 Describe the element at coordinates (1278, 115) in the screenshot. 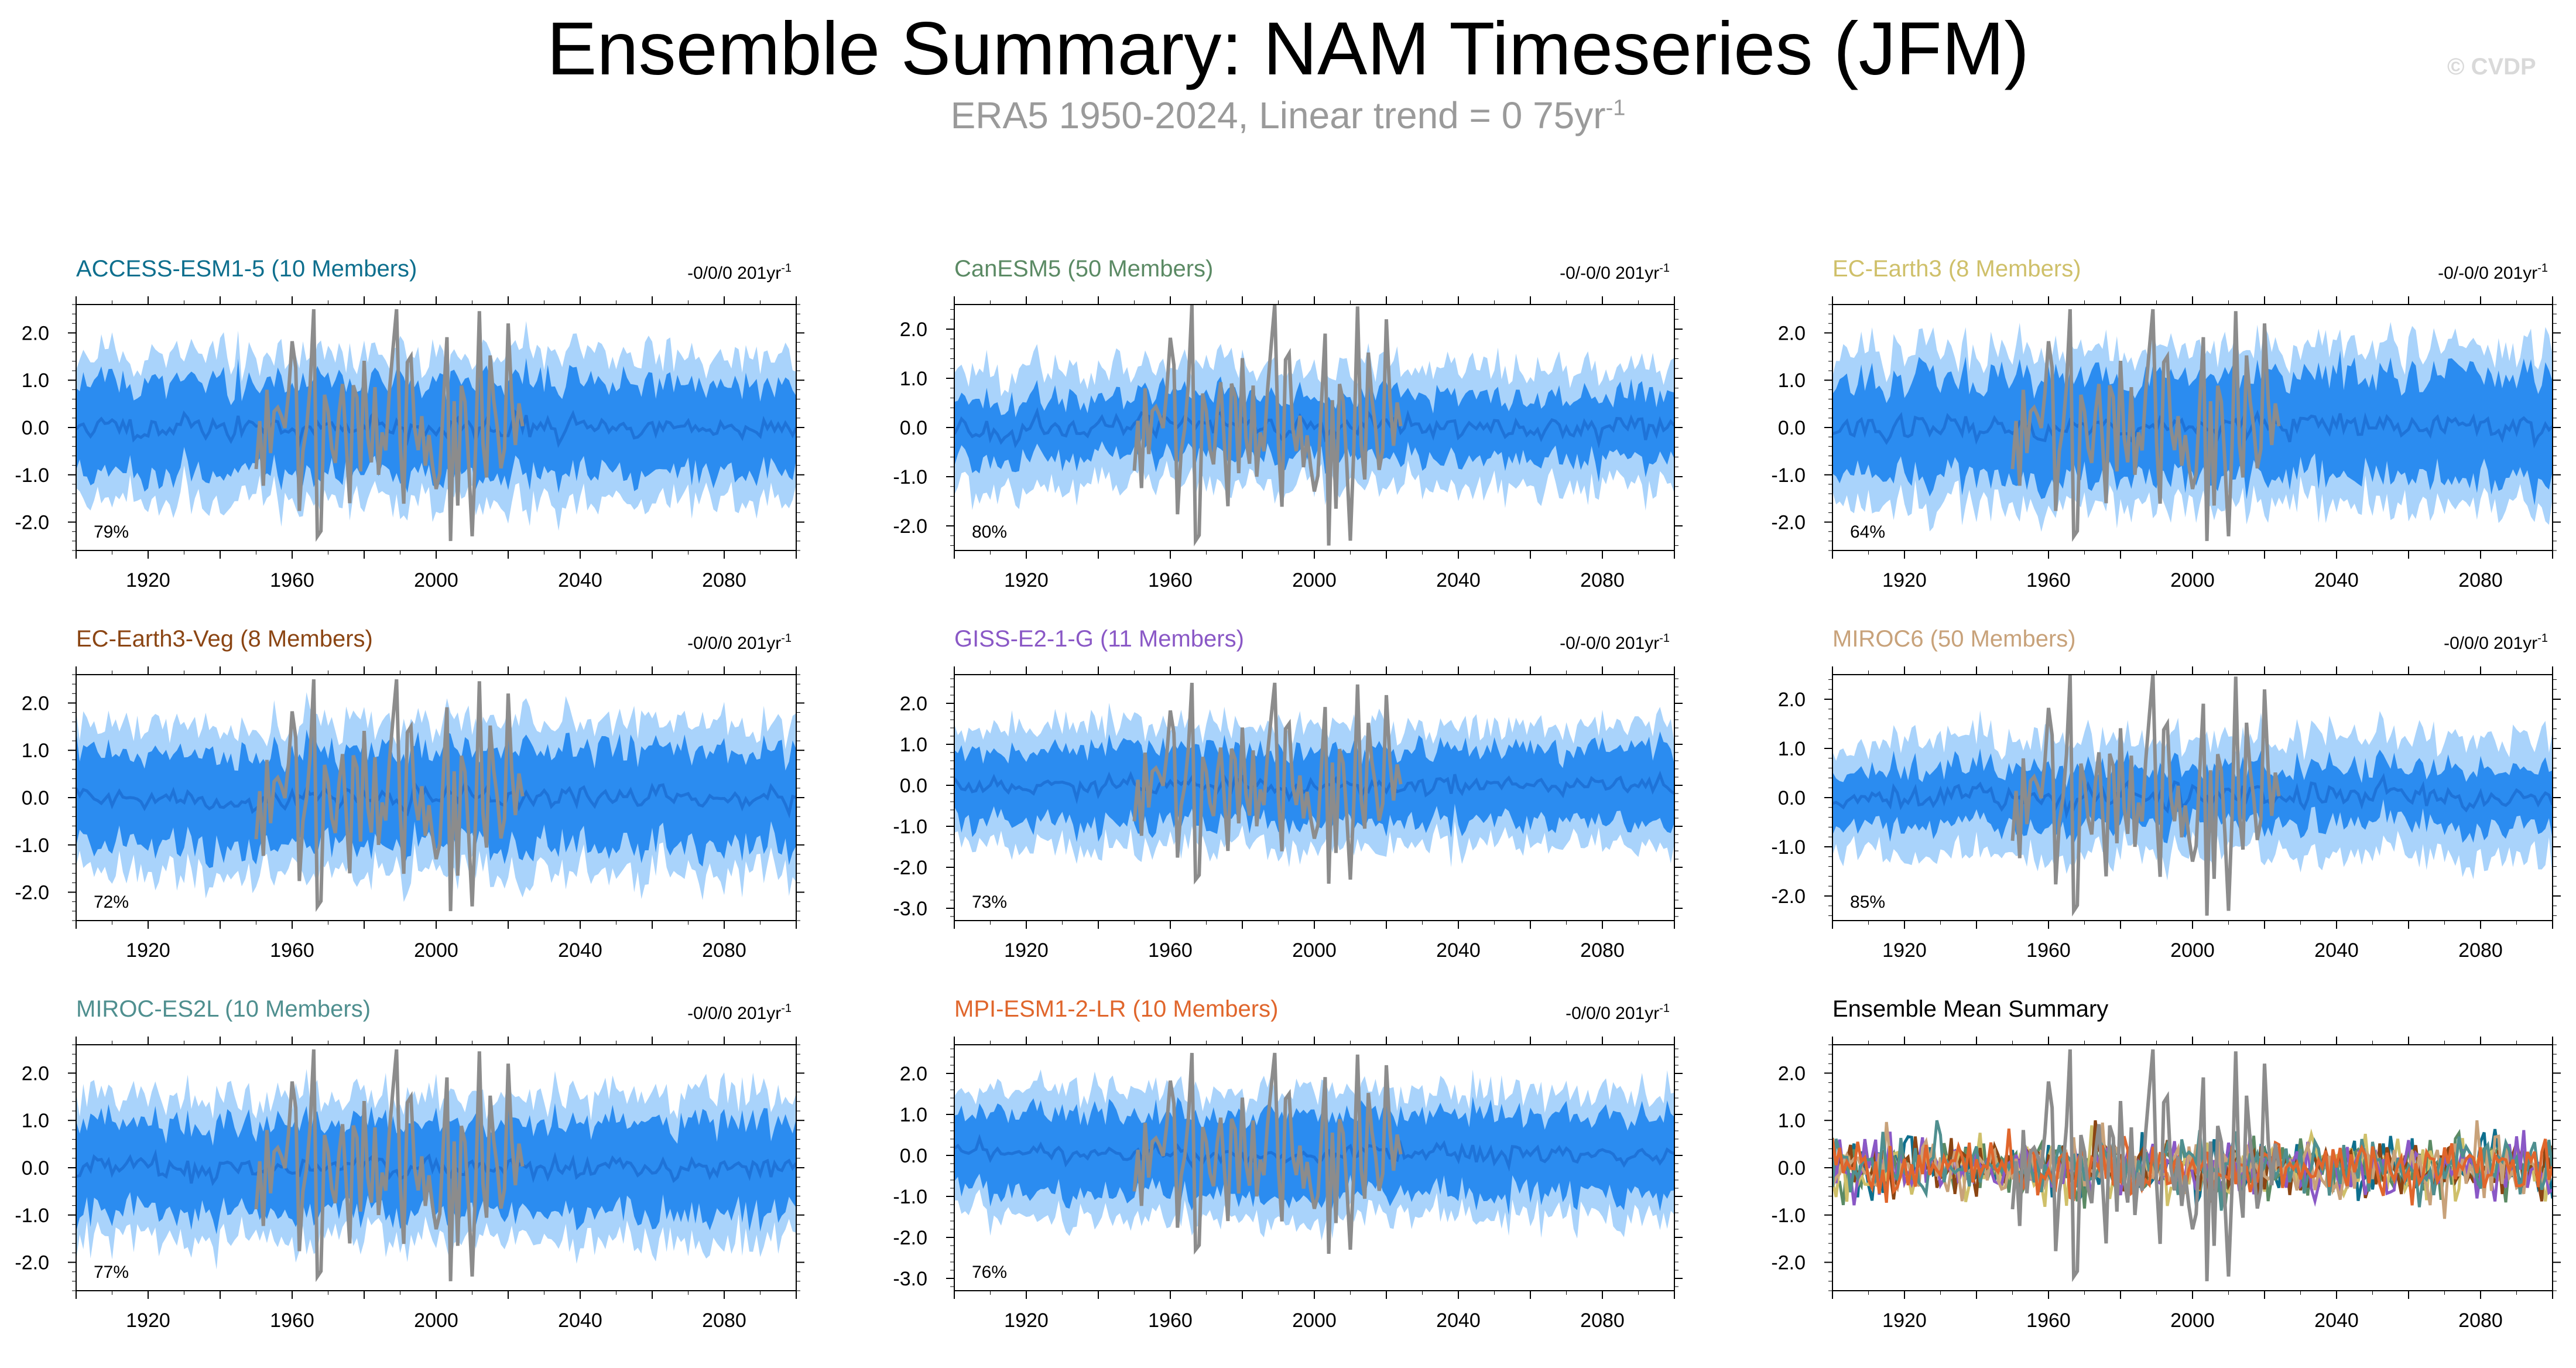

I see `subtitle-text: ERA5 1950-2024, Linear trend = 0 75yr` at that location.